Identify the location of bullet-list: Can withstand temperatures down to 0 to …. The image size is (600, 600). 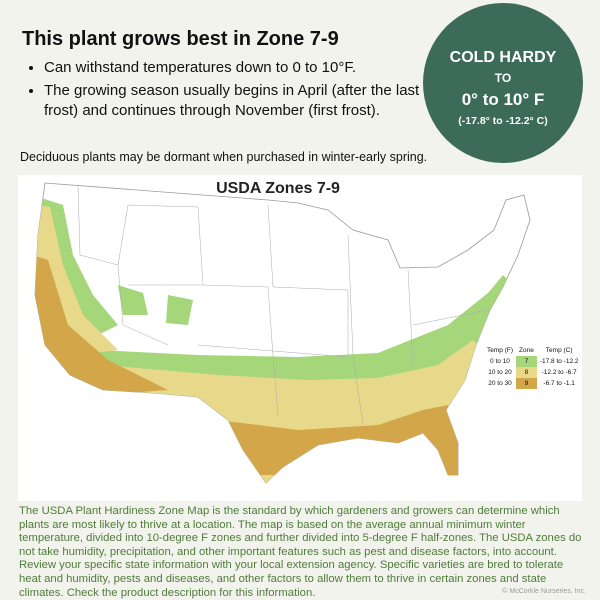
(241, 91).